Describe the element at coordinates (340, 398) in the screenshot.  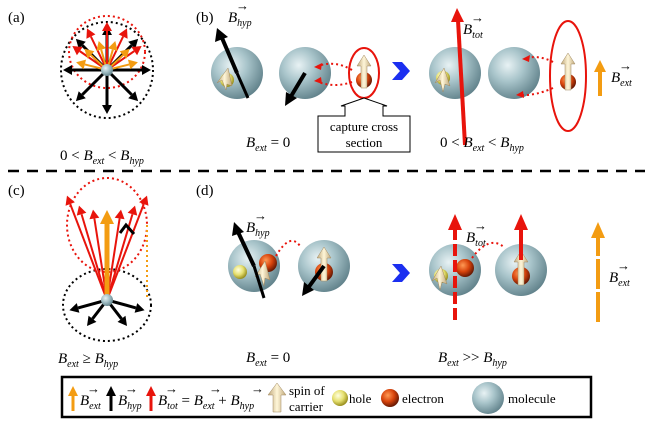
I see `hole-icon` at that location.